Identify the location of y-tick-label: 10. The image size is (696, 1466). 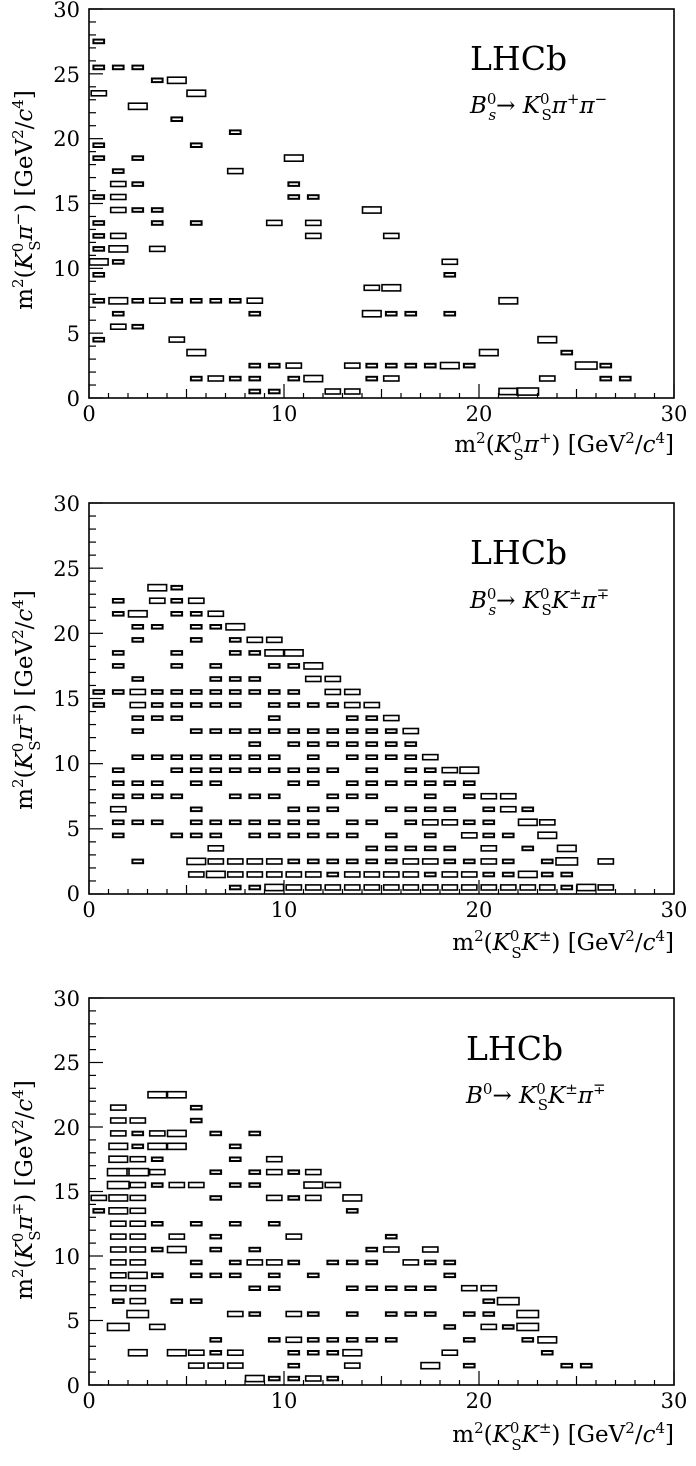
(66, 269).